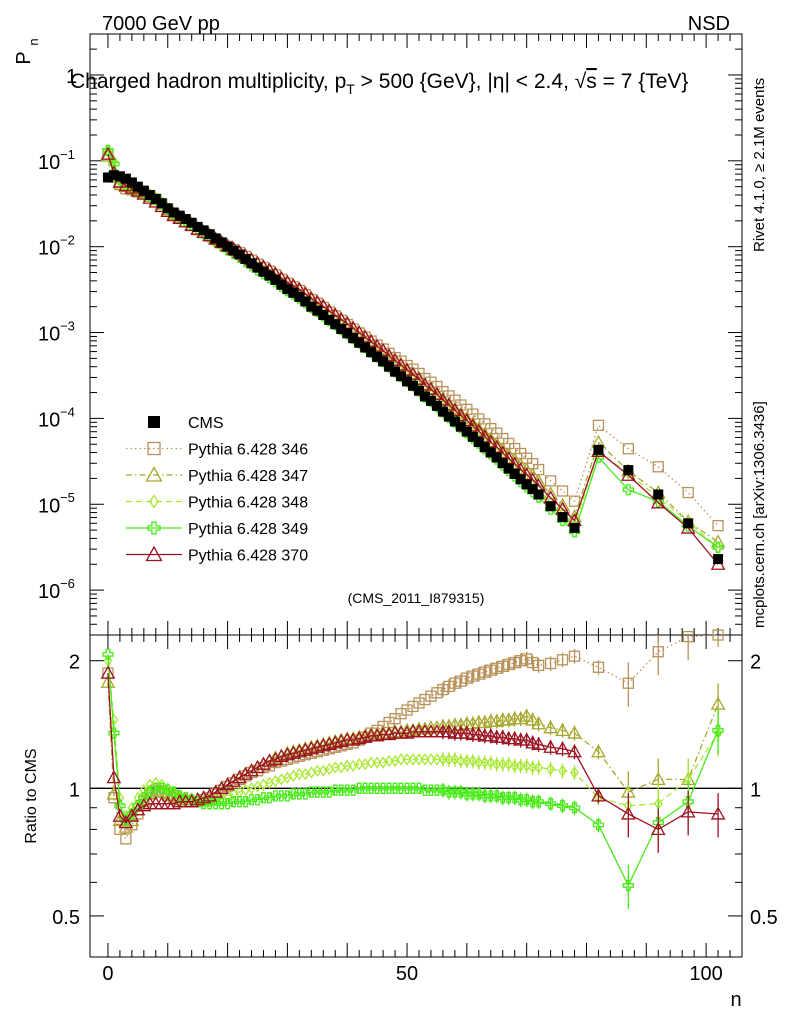 This screenshot has width=786, height=1024. I want to click on legend-346-marker, so click(154, 448).